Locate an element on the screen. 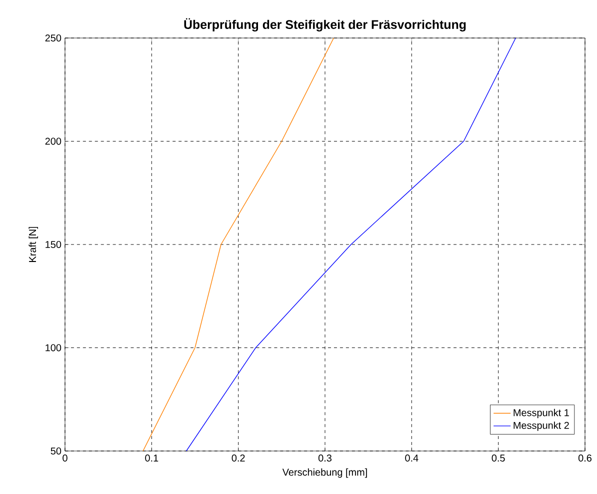 The width and height of the screenshot is (597, 494). x-tick-label: 0 is located at coordinates (65, 458).